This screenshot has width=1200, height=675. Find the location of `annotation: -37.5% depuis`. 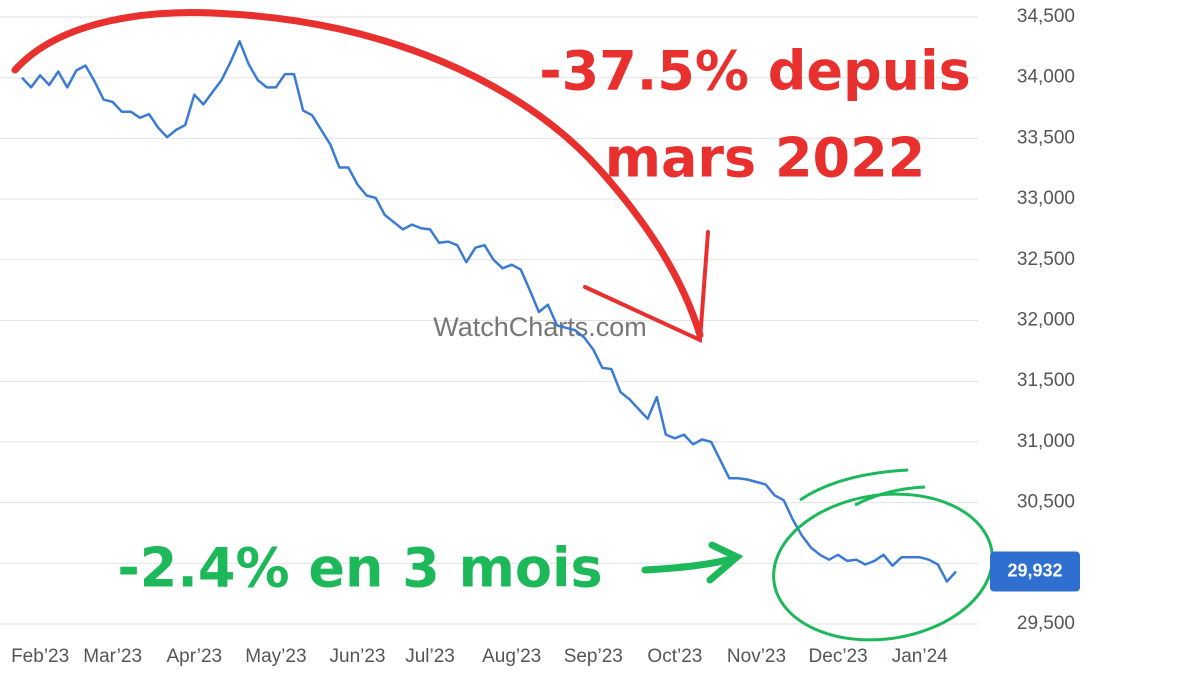

annotation: -37.5% depuis is located at coordinates (755, 71).